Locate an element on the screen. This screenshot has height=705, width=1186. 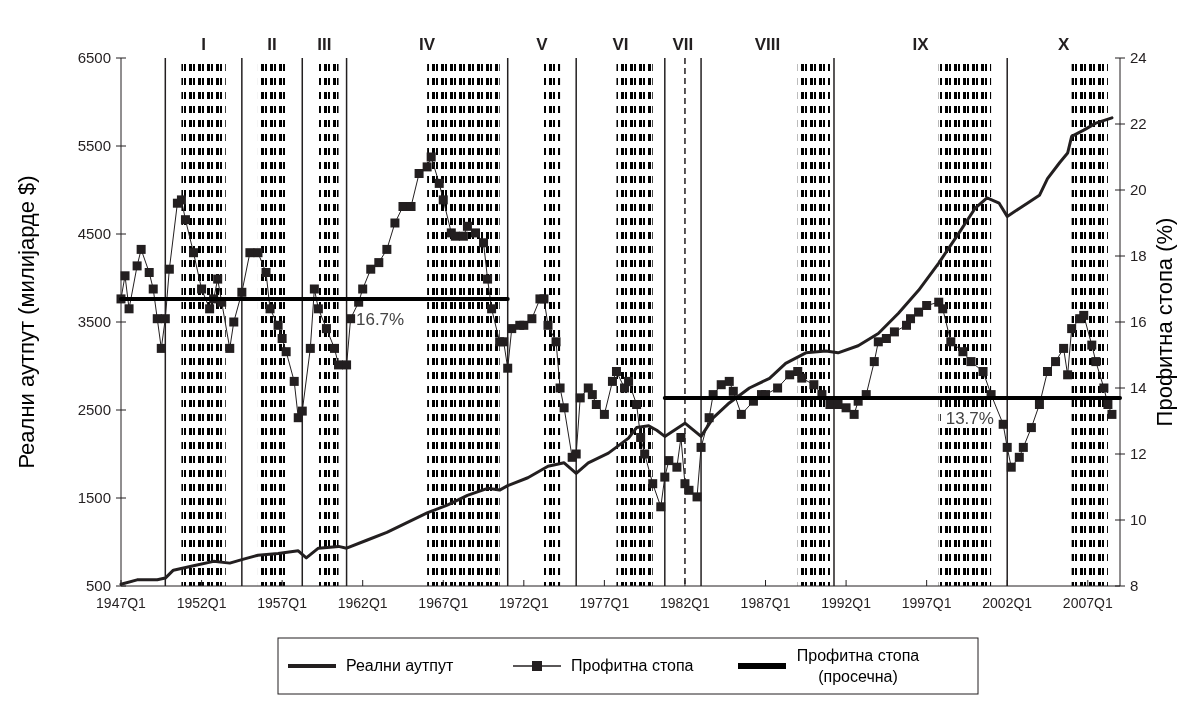
y2-tick-label: 18 is located at coordinates (1138, 255).